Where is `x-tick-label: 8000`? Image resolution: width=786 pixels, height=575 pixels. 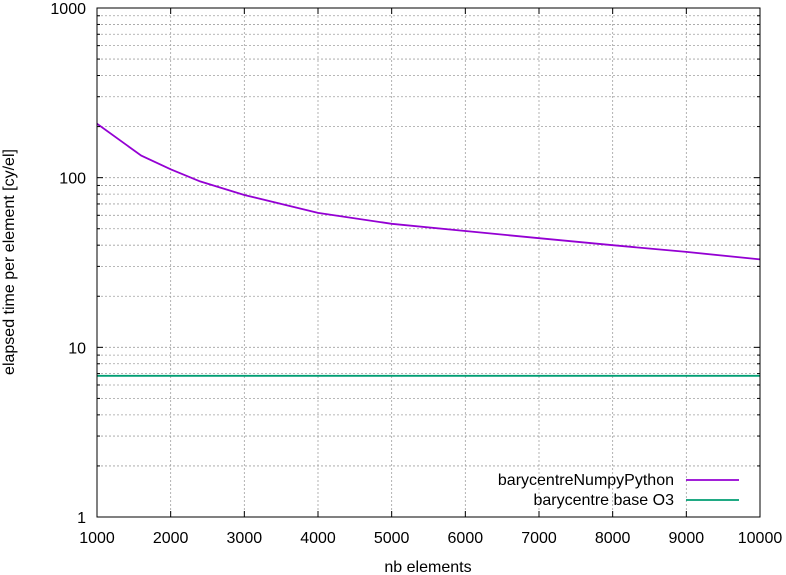 x-tick-label: 8000 is located at coordinates (613, 538).